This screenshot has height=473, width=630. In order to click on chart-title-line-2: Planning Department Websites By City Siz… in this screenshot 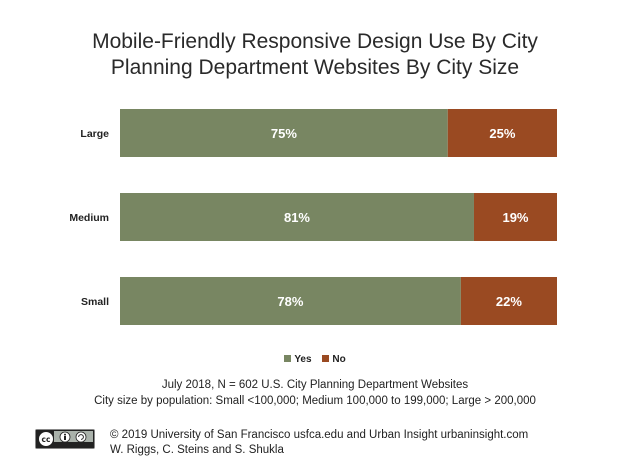, I will do `click(315, 67)`.